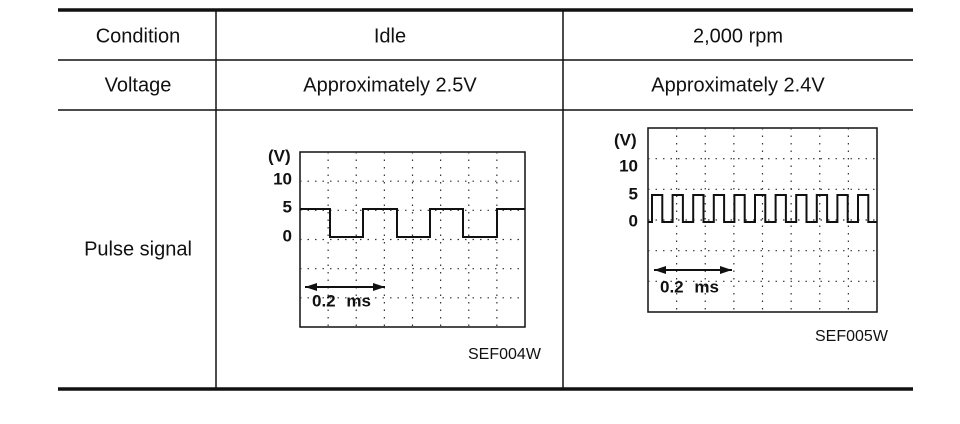 Image resolution: width=960 pixels, height=424 pixels. I want to click on scope-figure: (V) 10 5 0 0.2 ms SEF004W, so click(405, 254).